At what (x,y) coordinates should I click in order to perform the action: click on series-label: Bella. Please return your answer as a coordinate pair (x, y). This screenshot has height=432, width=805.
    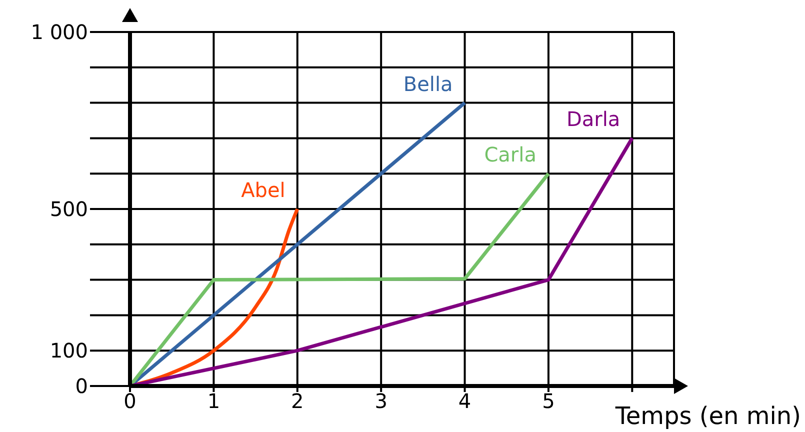
    Looking at the image, I should click on (428, 84).